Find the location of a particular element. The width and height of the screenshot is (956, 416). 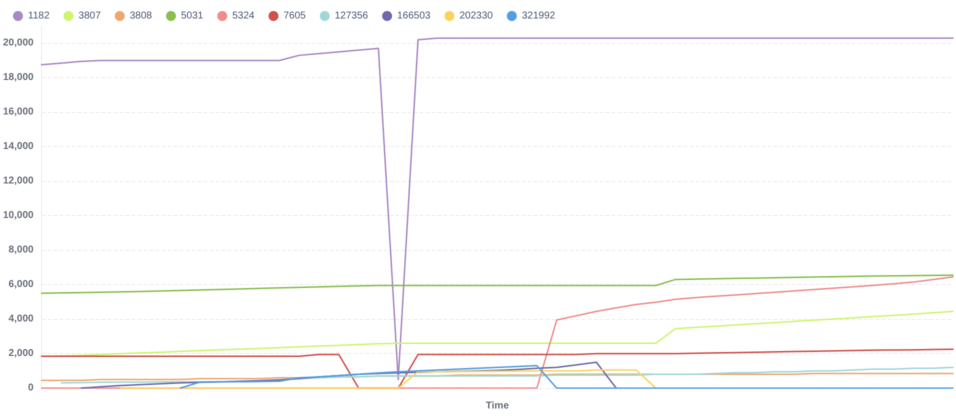

legend-label: 1182 is located at coordinates (39, 16).